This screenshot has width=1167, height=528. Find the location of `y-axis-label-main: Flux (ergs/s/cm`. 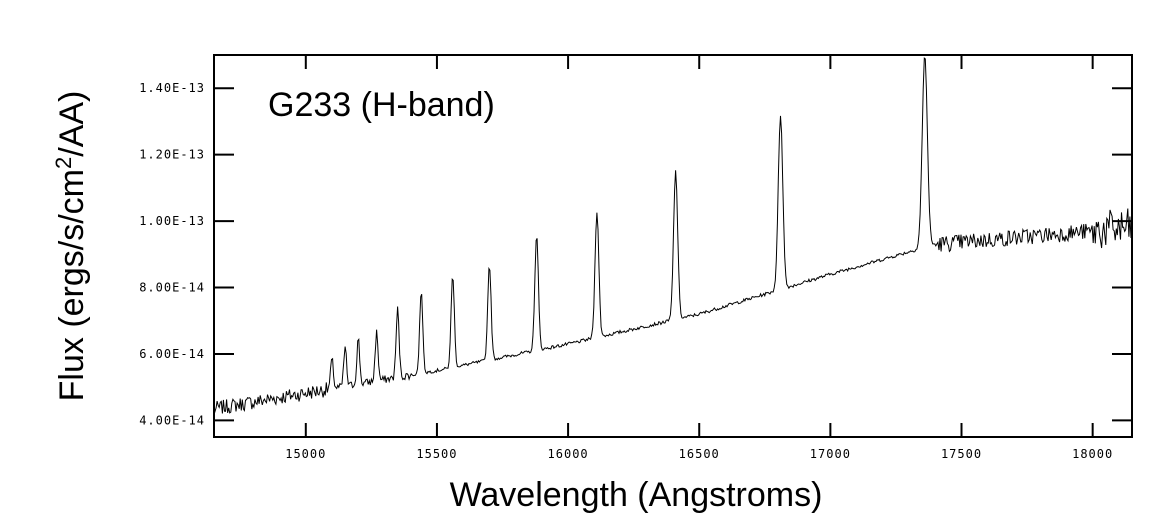

y-axis-label-main: Flux (ergs/s/cm is located at coordinates (72, 285).